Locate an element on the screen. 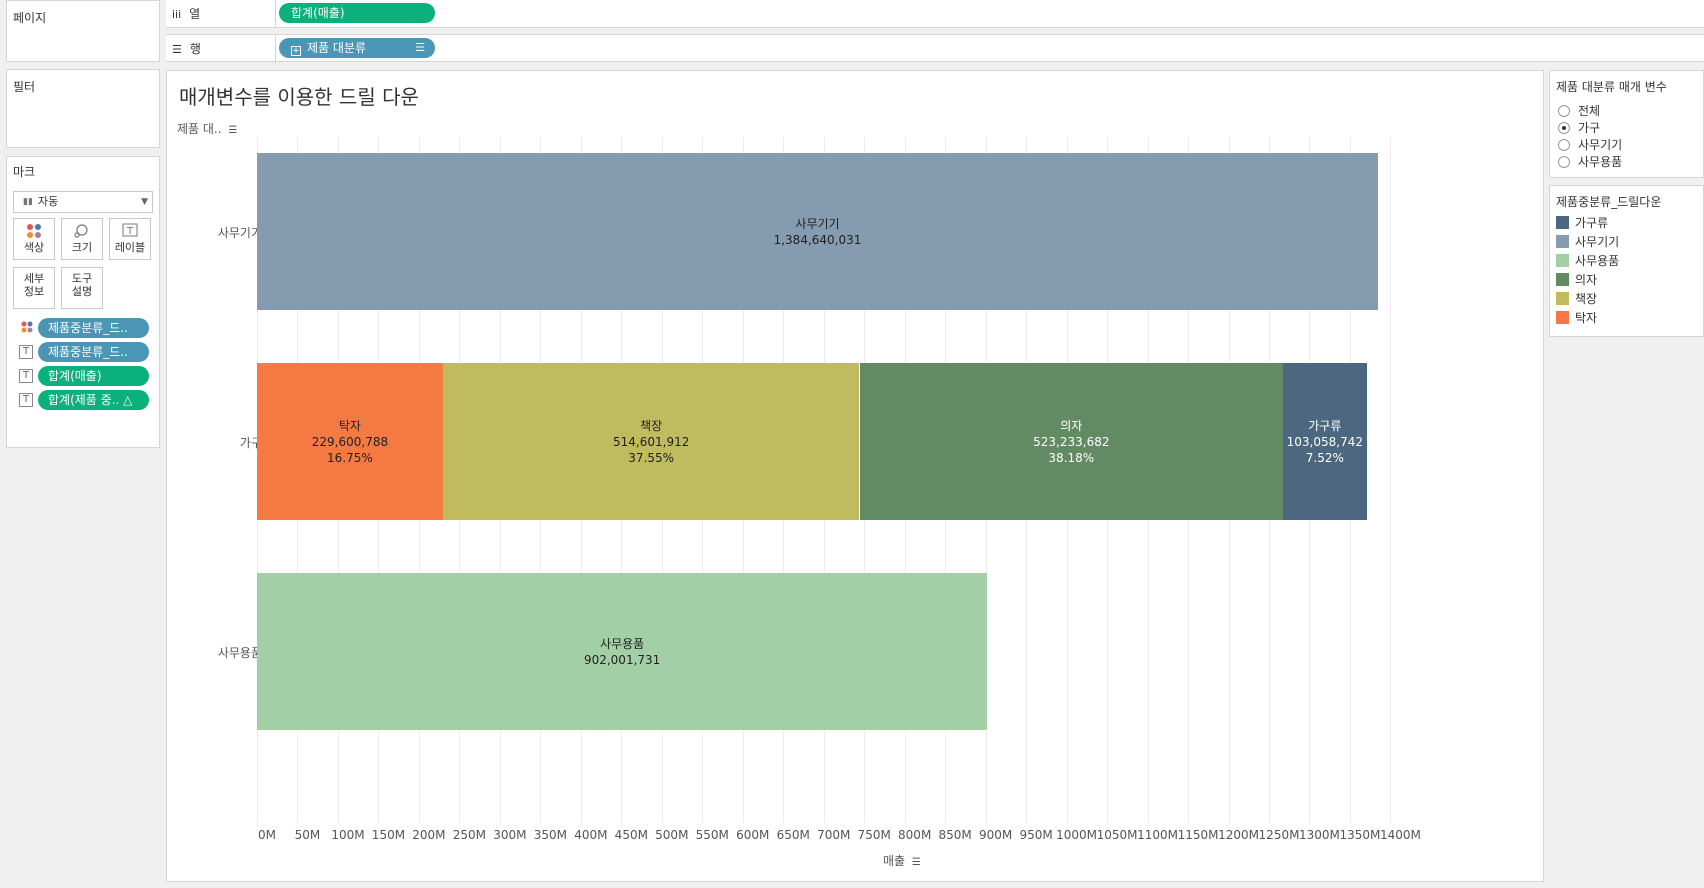 The height and width of the screenshot is (888, 1704). tooltip-label-1: 도구 is located at coordinates (82, 278).